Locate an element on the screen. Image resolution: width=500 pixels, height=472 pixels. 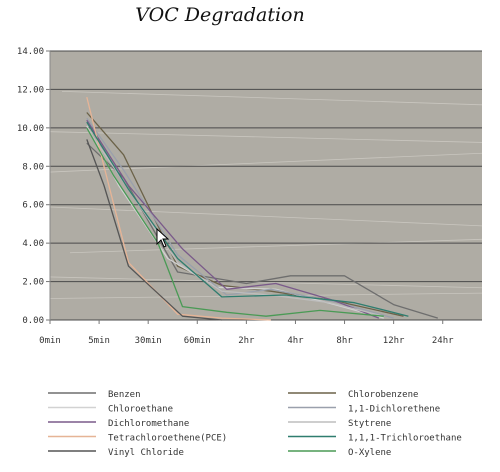
x-tick-label: 4hr is located at coordinates (295, 341).